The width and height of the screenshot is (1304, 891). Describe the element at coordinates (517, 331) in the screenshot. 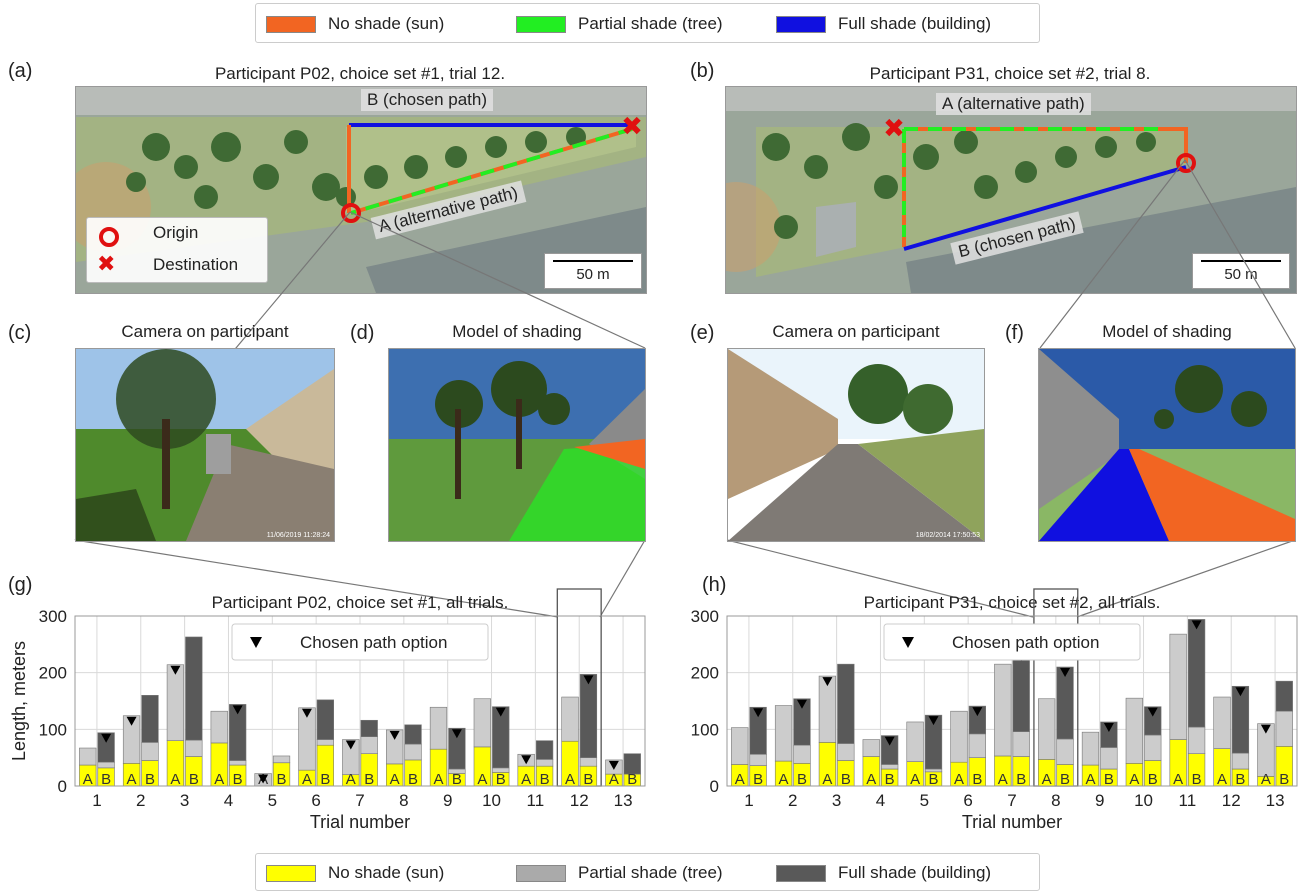

I see `panel-title-d: Model of shading` at that location.